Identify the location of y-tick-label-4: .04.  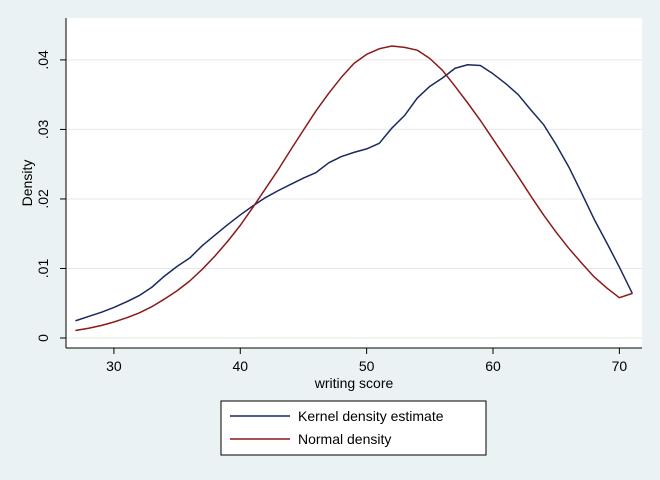
(43, 60).